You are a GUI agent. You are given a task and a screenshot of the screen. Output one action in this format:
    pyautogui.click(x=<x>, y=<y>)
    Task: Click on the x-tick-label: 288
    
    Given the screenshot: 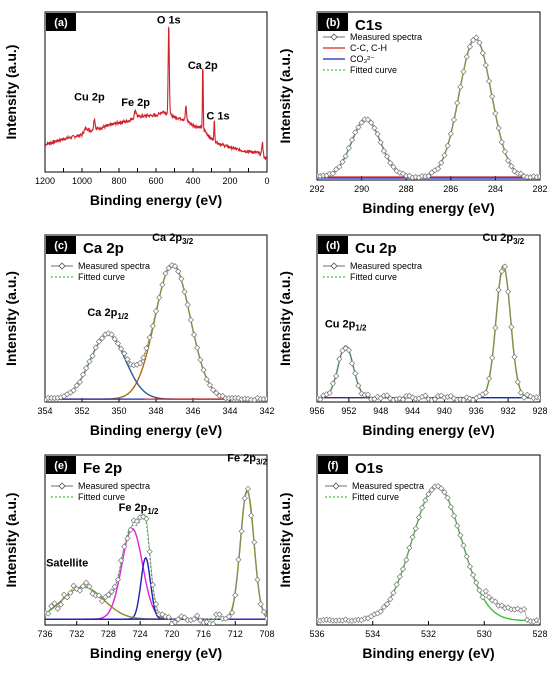 What is the action you would take?
    pyautogui.click(x=406, y=189)
    